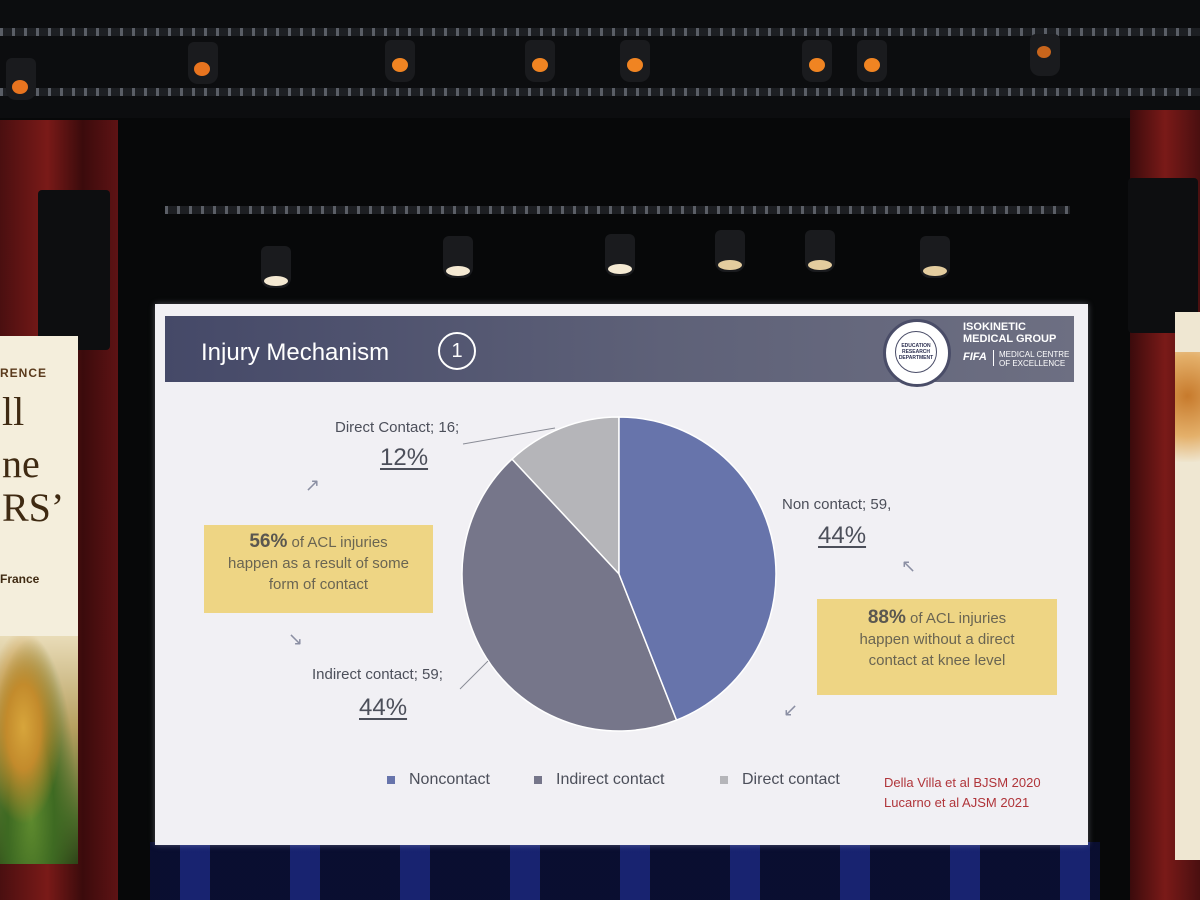  I want to click on callout-noncontact-text: contact at knee level, so click(937, 660).